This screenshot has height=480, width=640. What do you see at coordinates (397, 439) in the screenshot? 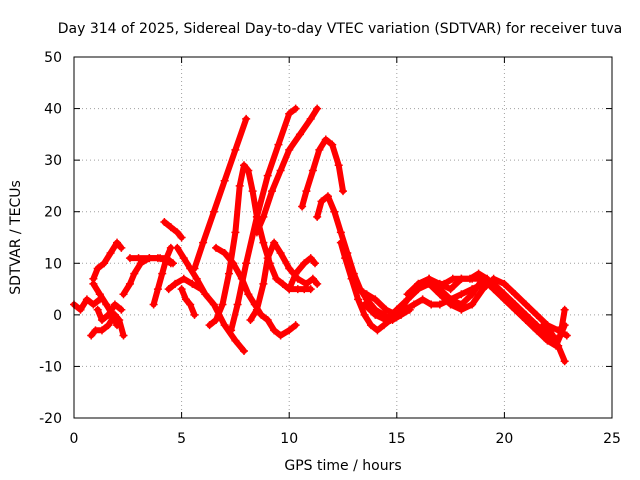
I see `x-tick-label: 15` at bounding box center [397, 439].